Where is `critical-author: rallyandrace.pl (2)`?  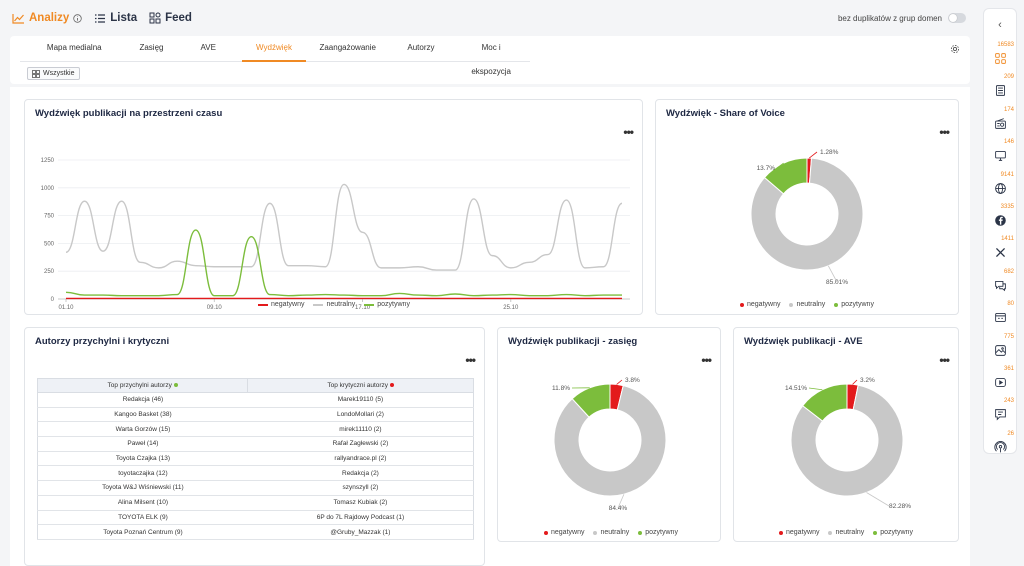 critical-author: rallyandrace.pl (2) is located at coordinates (360, 459).